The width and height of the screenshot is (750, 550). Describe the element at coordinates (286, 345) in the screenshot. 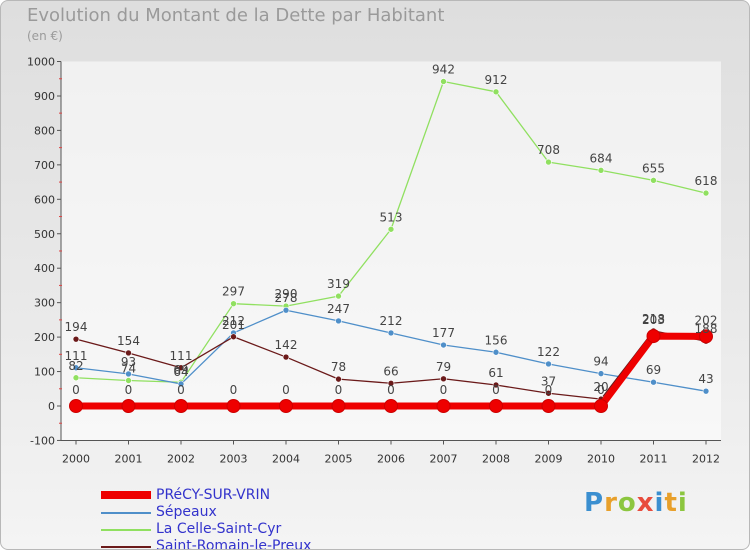

I see `data-label: 142` at that location.